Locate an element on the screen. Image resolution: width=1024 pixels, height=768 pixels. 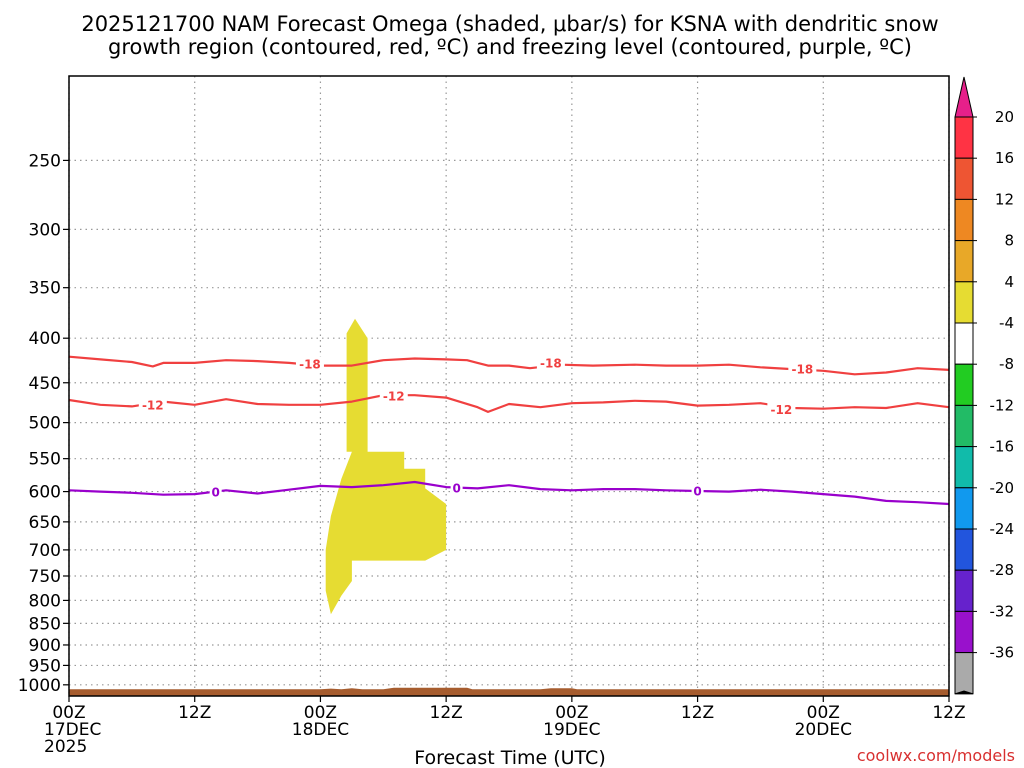
x-tick-label-h0-2: 2025 is located at coordinates (65, 747).